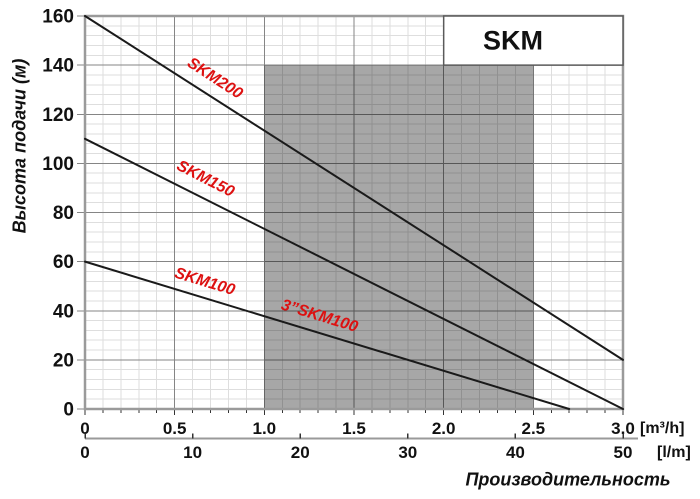 Image resolution: width=700 pixels, height=499 pixels. I want to click on curve-label: SKM100, so click(204, 282).